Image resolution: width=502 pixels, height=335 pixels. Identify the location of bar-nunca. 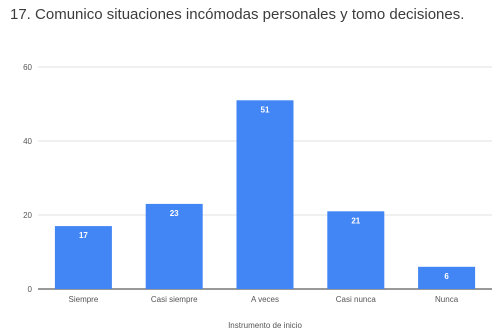
(447, 277).